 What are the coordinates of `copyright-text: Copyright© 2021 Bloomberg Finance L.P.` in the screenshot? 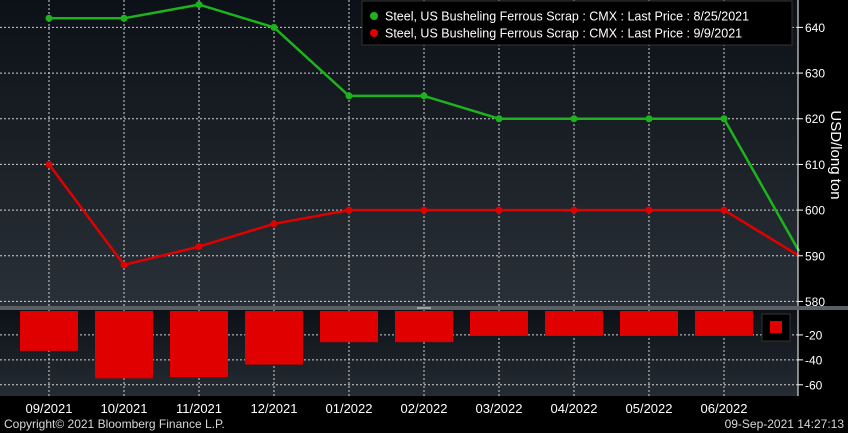 It's located at (114, 424).